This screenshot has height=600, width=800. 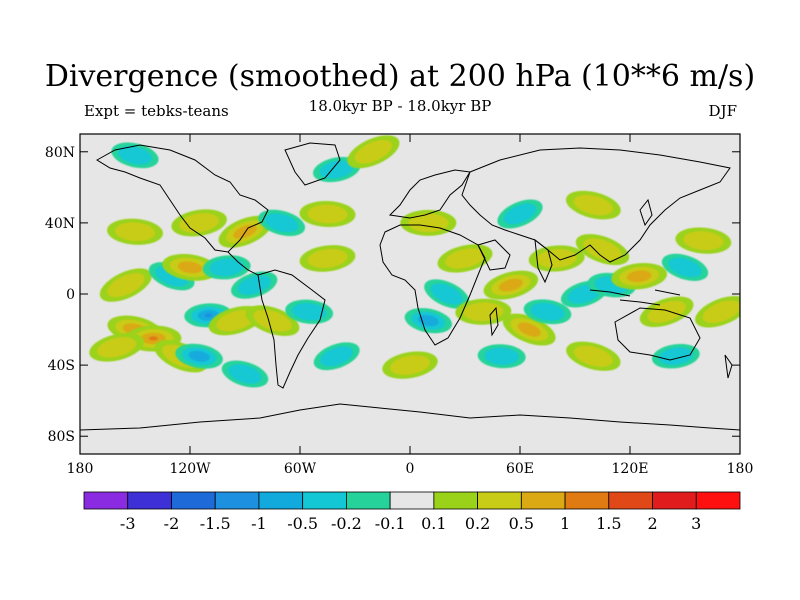 What do you see at coordinates (259, 523) in the screenshot?
I see `colorbar-label: -1` at bounding box center [259, 523].